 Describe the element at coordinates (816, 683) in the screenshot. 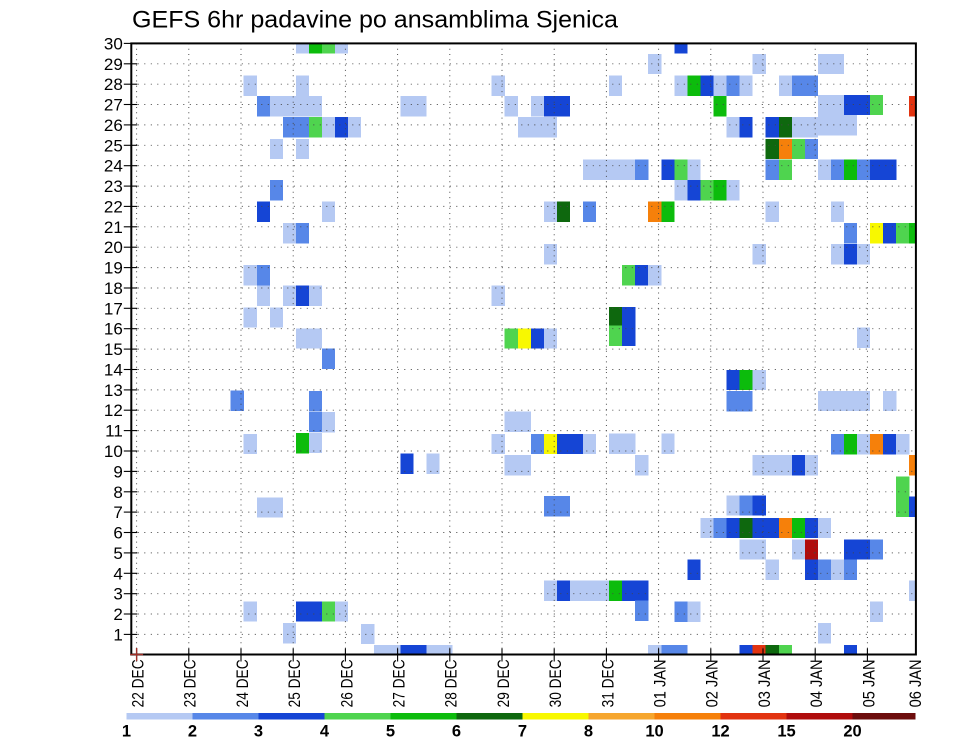

I see `svg-text: 04 JAN` at that location.